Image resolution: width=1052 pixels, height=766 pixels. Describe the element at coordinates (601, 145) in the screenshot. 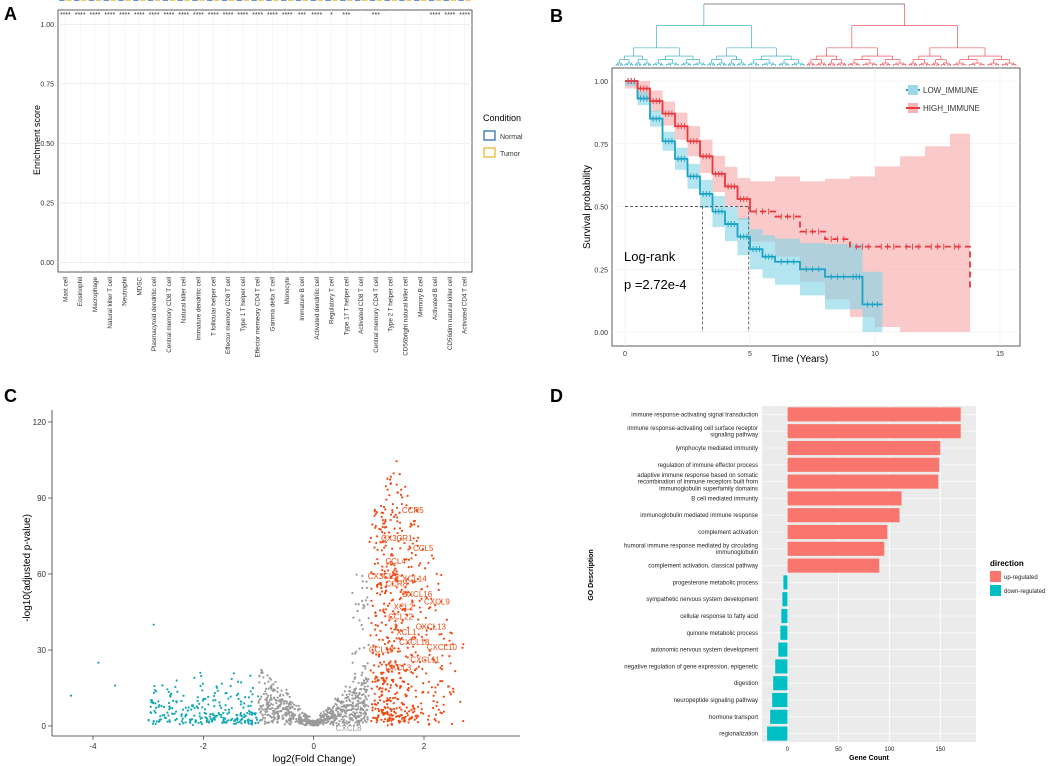

I see `survival-ytick: 0.75` at that location.